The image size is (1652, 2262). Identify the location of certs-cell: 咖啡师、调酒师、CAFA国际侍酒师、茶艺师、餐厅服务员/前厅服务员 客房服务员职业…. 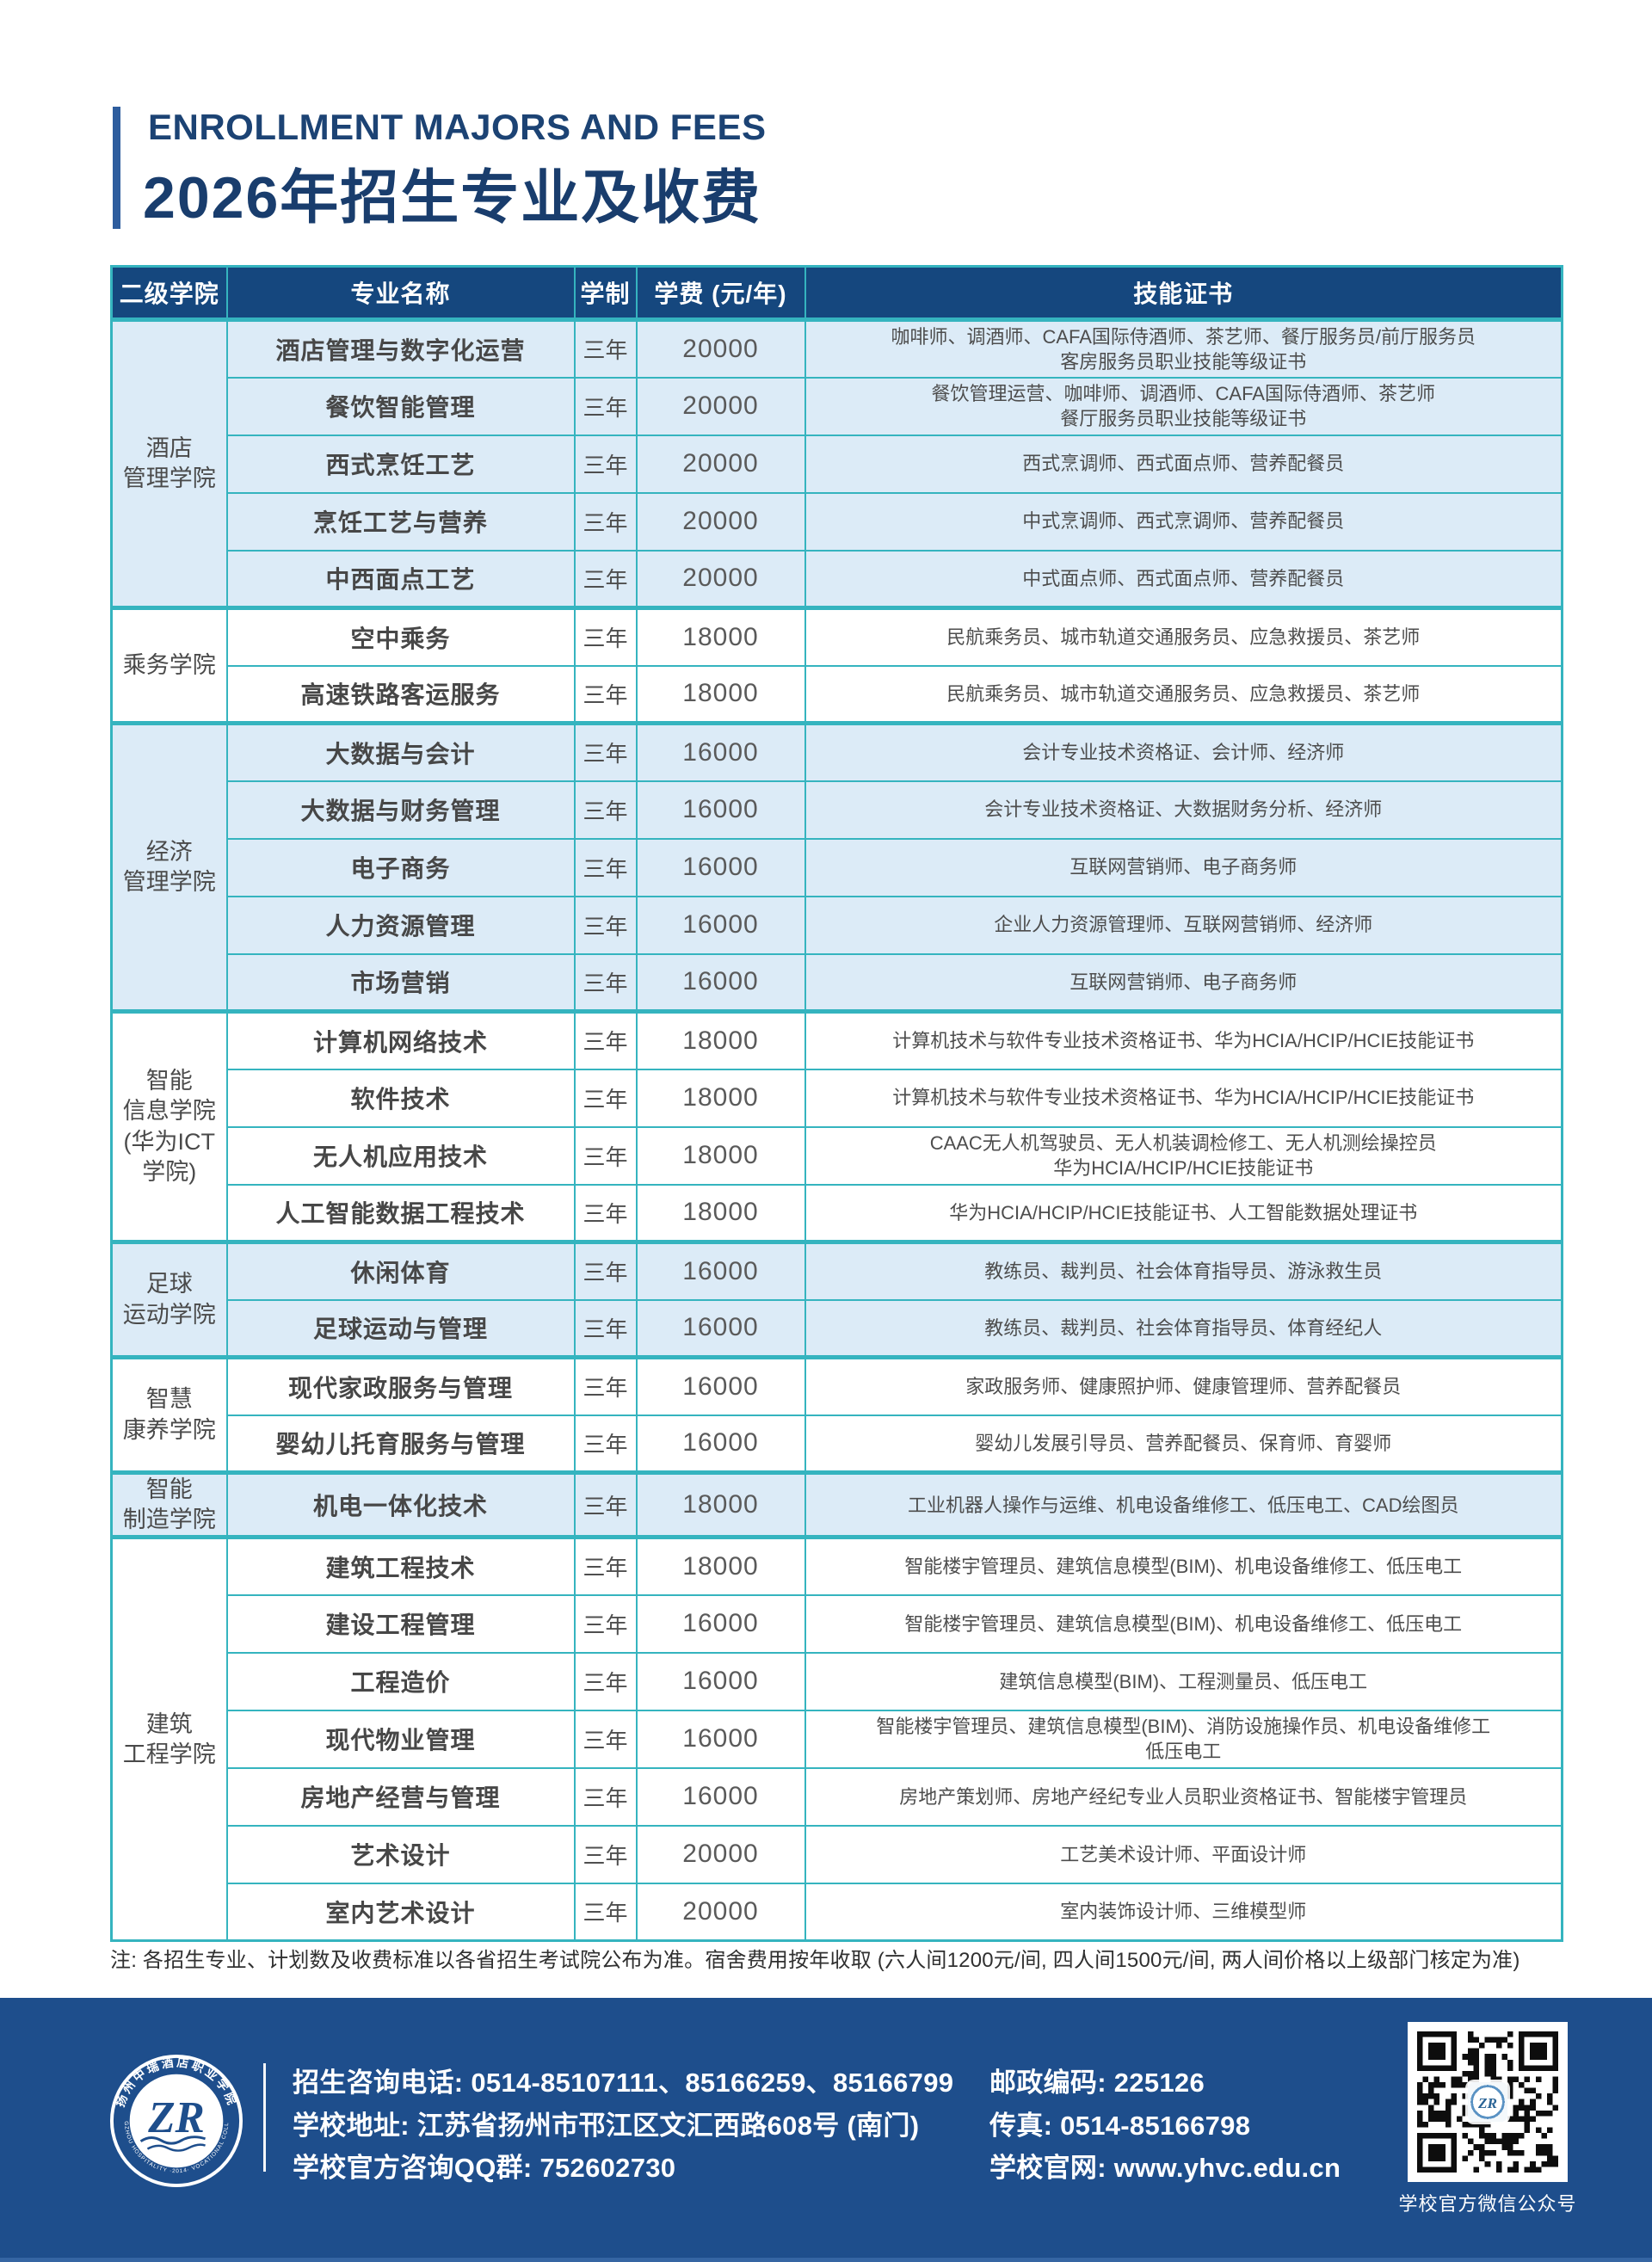
(1183, 348).